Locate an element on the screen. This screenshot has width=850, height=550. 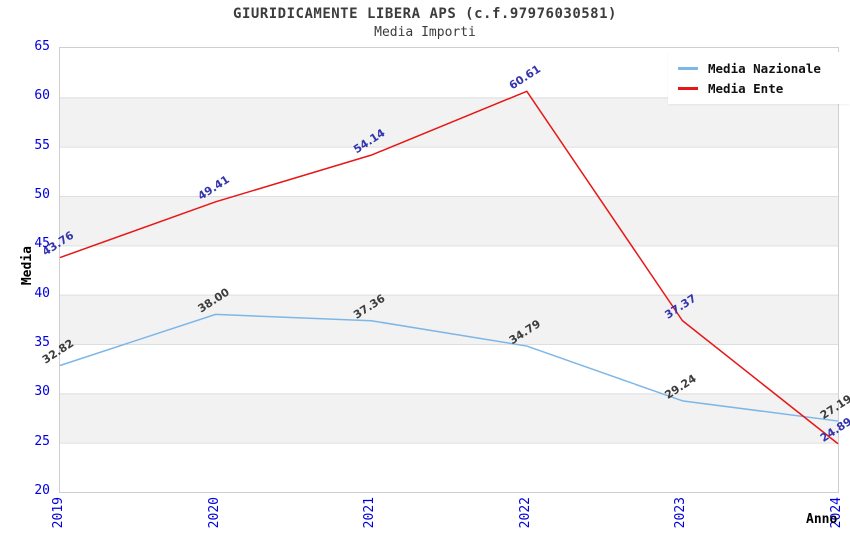
y-tick-label: 30 is located at coordinates (42, 392).